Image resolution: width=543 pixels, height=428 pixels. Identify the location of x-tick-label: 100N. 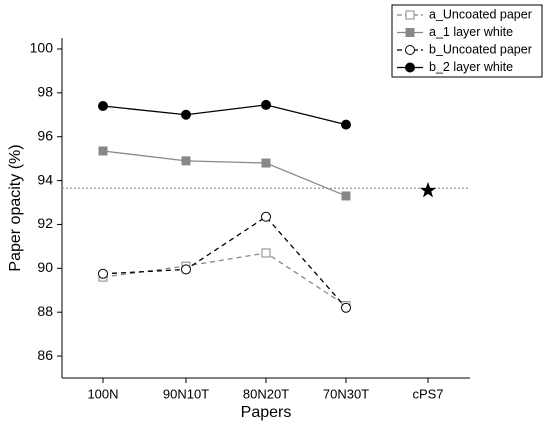
(102, 393).